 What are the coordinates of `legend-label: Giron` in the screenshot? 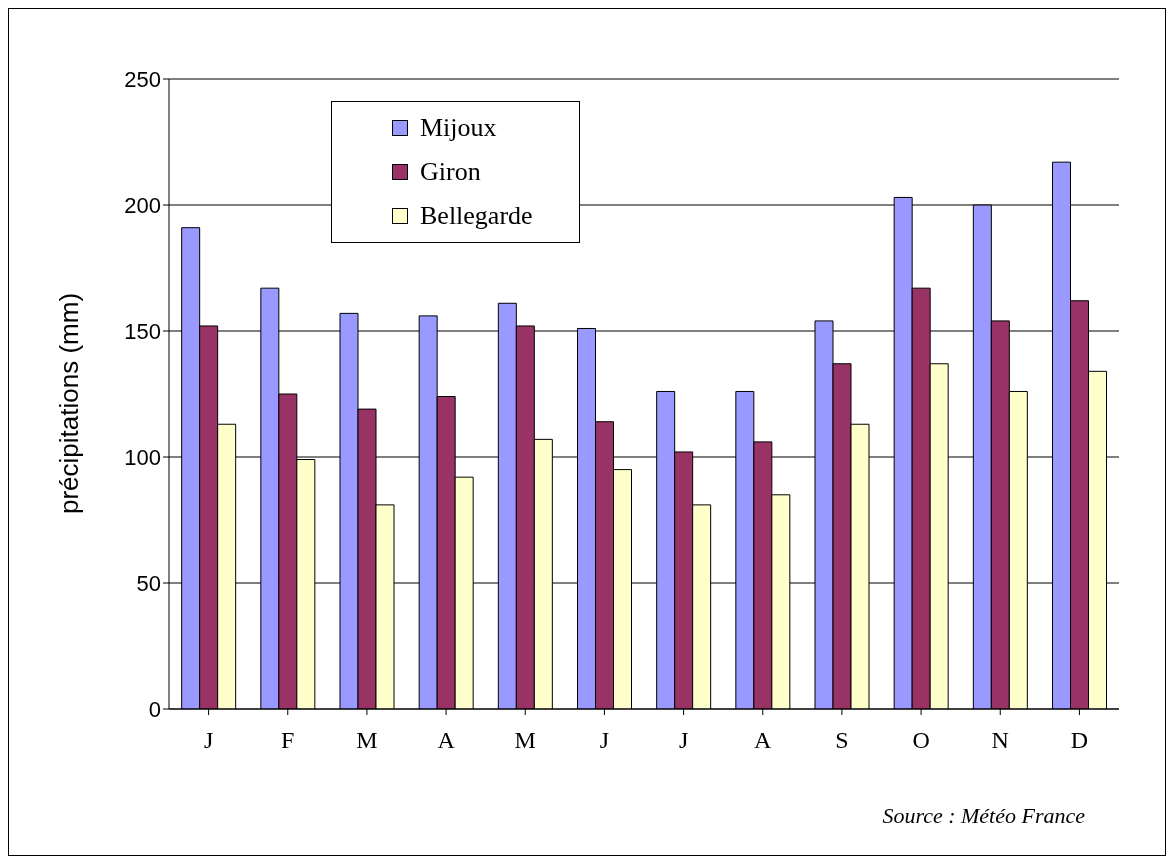 It's located at (450, 172).